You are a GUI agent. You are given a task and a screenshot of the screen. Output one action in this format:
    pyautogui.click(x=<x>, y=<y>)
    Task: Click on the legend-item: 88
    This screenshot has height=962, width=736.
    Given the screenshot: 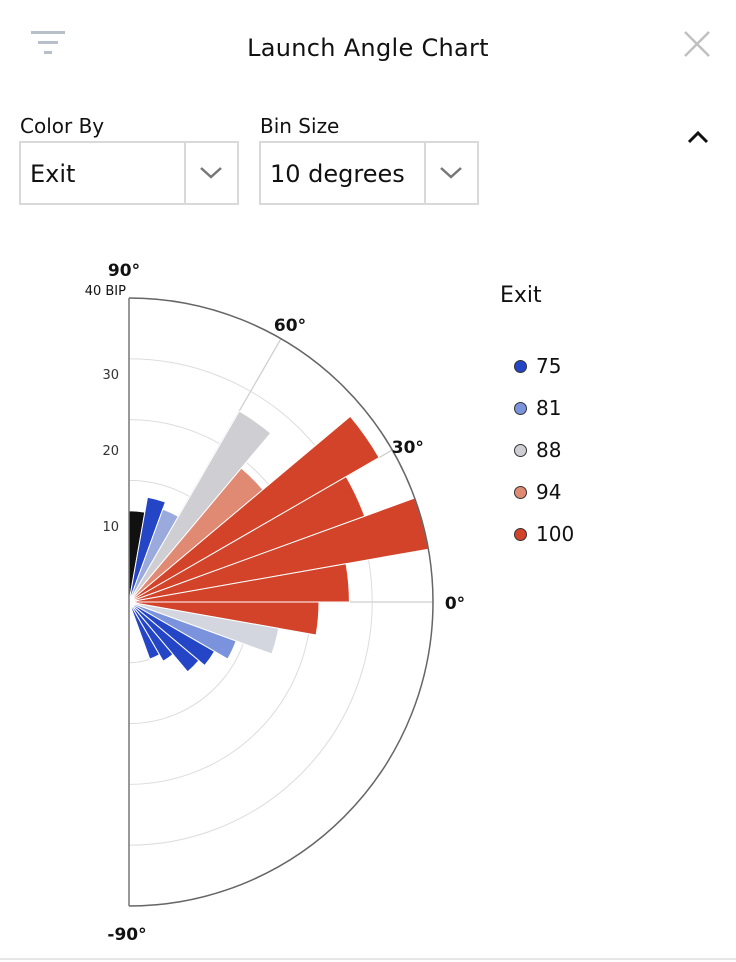 What is the action you would take?
    pyautogui.click(x=537, y=450)
    